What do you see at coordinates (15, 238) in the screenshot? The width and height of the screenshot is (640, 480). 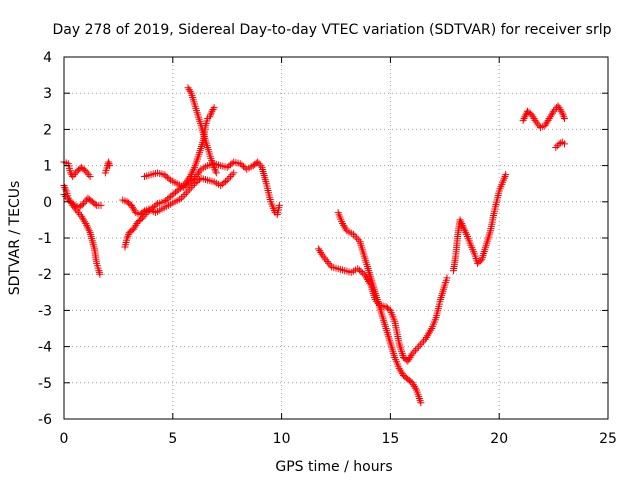 I see `y-axis-label: SDTVAR / TECUs` at bounding box center [15, 238].